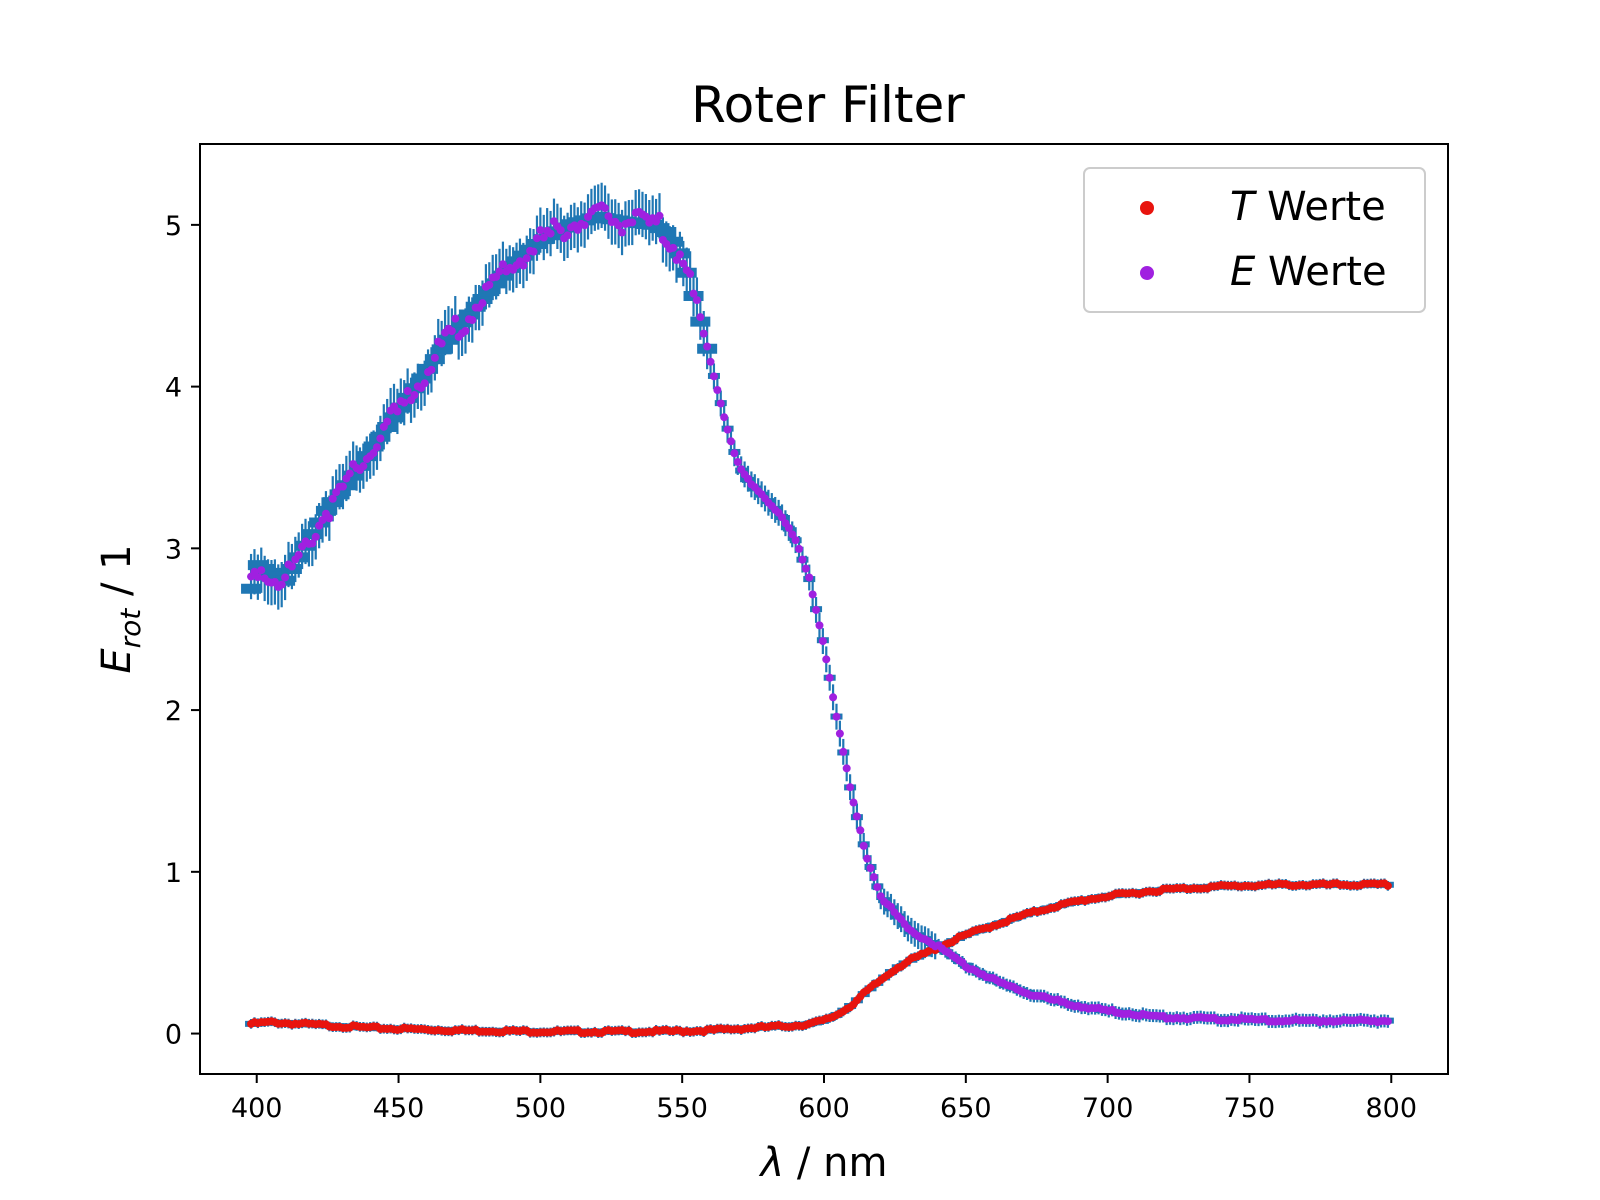 This screenshot has height=1200, width=1600. I want to click on x-axis-label-unit: / nm, so click(835, 1163).